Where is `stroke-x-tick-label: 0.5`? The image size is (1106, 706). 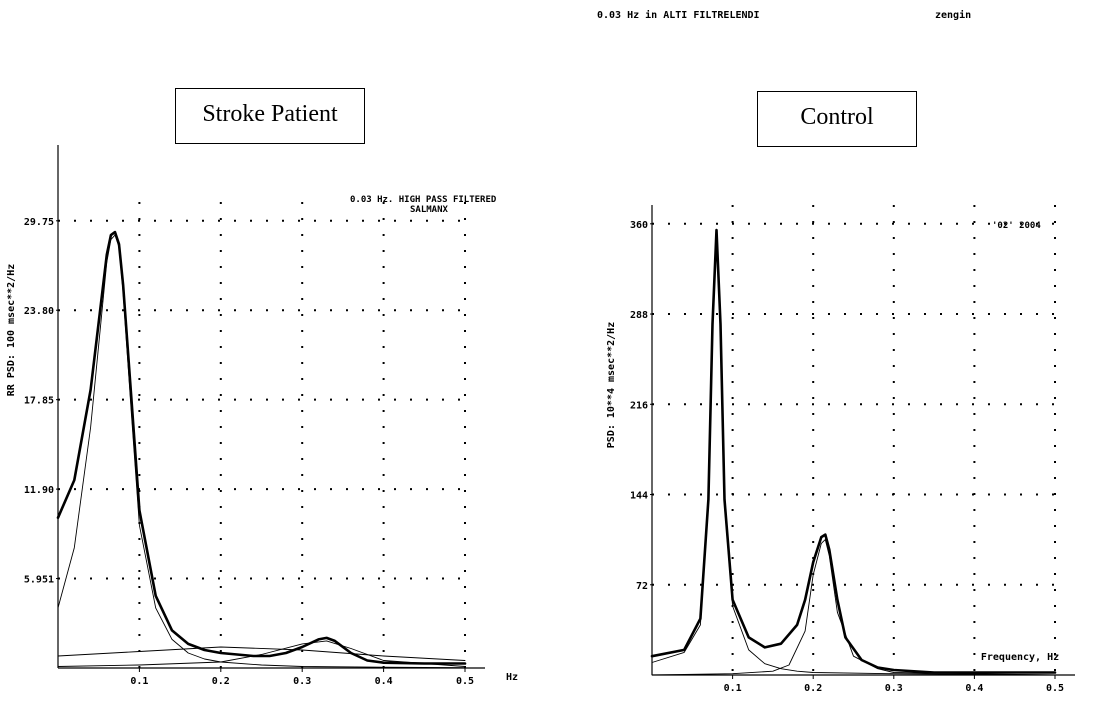
stroke-x-tick-label: 0.5 is located at coordinates (465, 681).